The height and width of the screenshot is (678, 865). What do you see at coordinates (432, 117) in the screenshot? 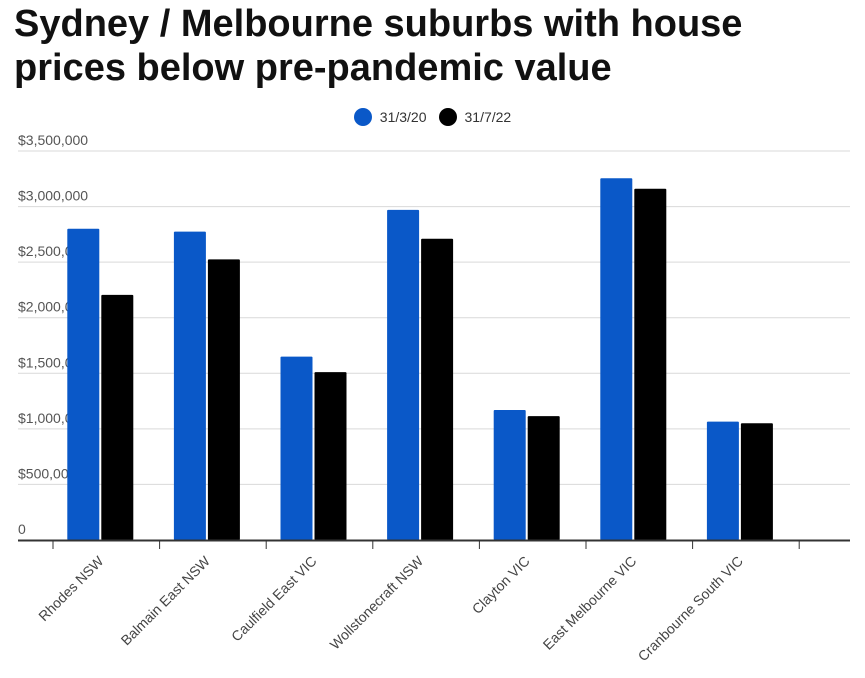
I see `legend: 31/3/20 31/7/22` at bounding box center [432, 117].